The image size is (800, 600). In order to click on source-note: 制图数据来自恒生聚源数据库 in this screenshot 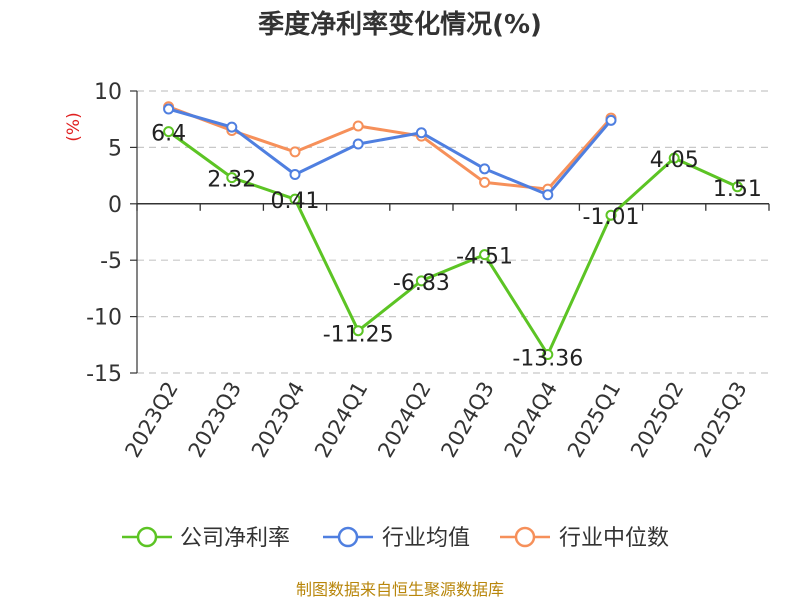, I will do `click(400, 589)`.